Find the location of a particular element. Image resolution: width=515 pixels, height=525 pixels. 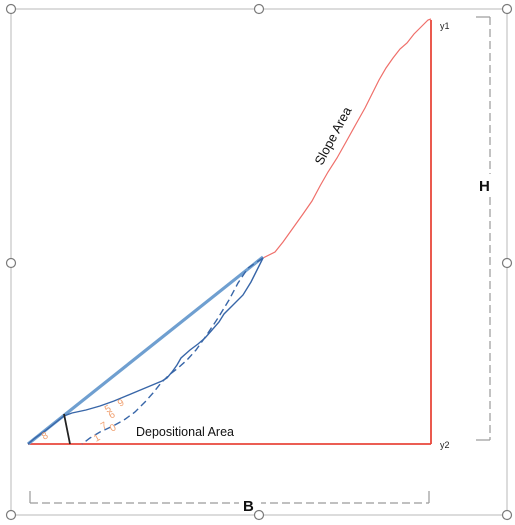

slope-area-label: Slope Area is located at coordinates (332, 136).